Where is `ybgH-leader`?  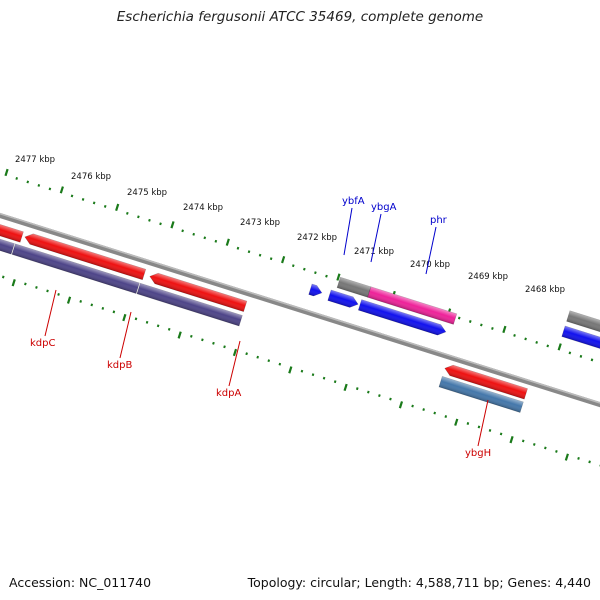 ybgH-leader is located at coordinates (483, 423).